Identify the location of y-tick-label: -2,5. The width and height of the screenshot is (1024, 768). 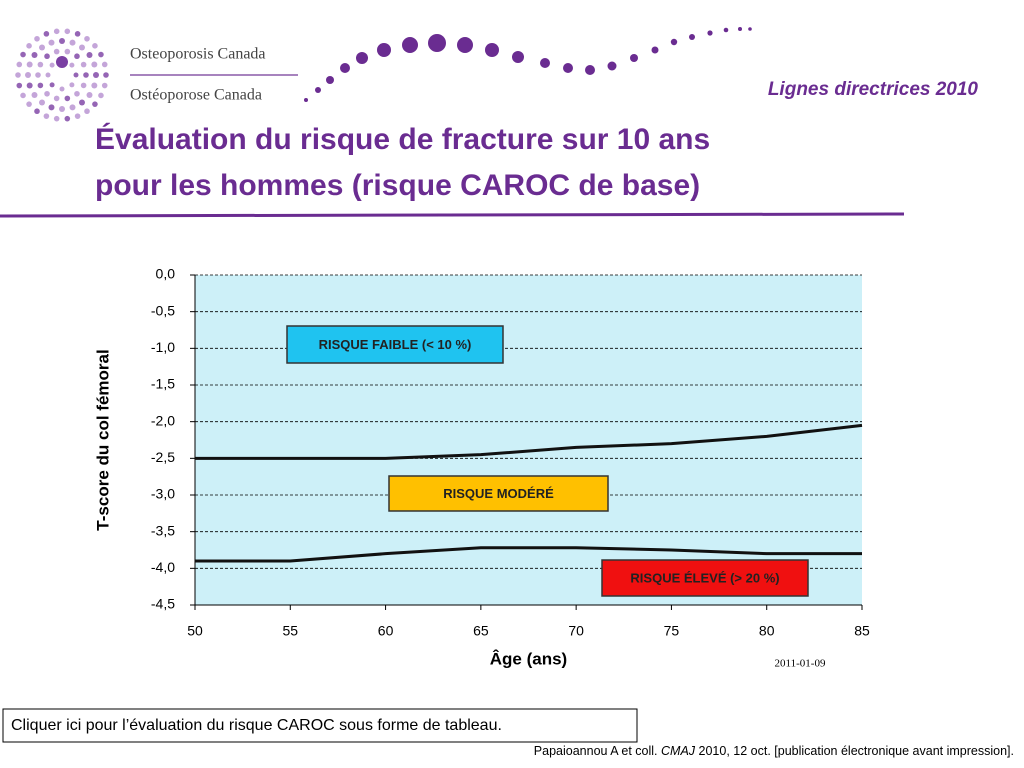
(163, 457).